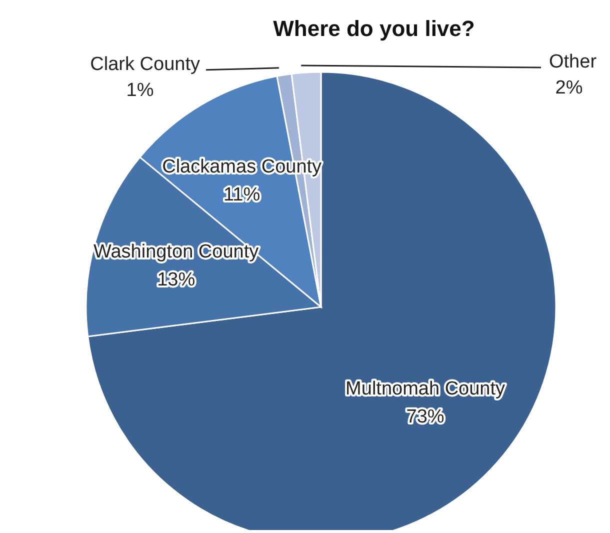 Image resolution: width=610 pixels, height=533 pixels. I want to click on data-label: 13%, so click(176, 279).